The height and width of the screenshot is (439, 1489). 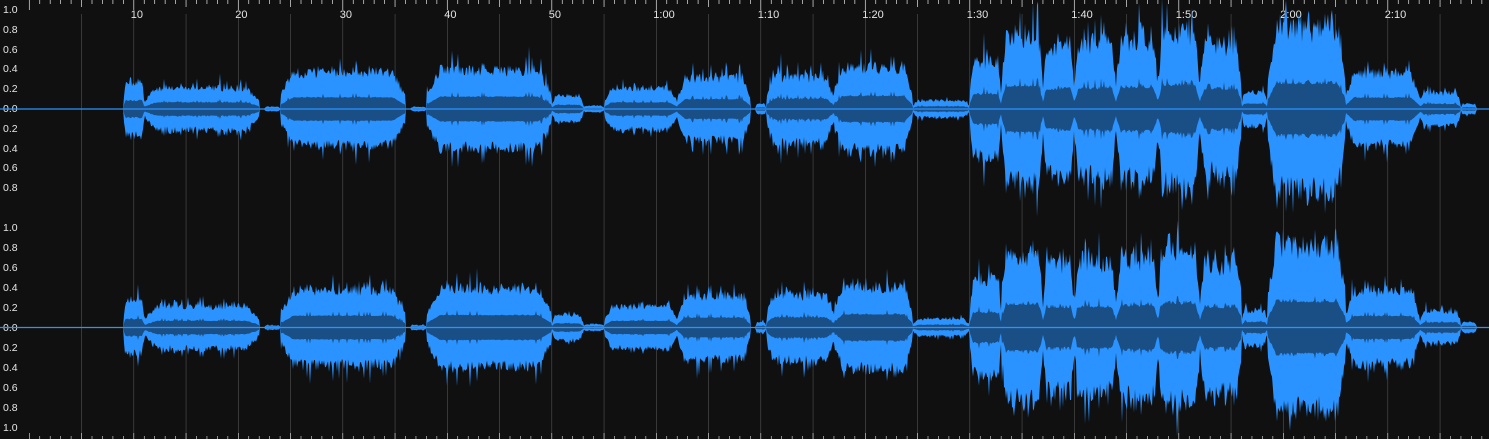 What do you see at coordinates (872, 15) in the screenshot?
I see `time-ruler-label: 1:20` at bounding box center [872, 15].